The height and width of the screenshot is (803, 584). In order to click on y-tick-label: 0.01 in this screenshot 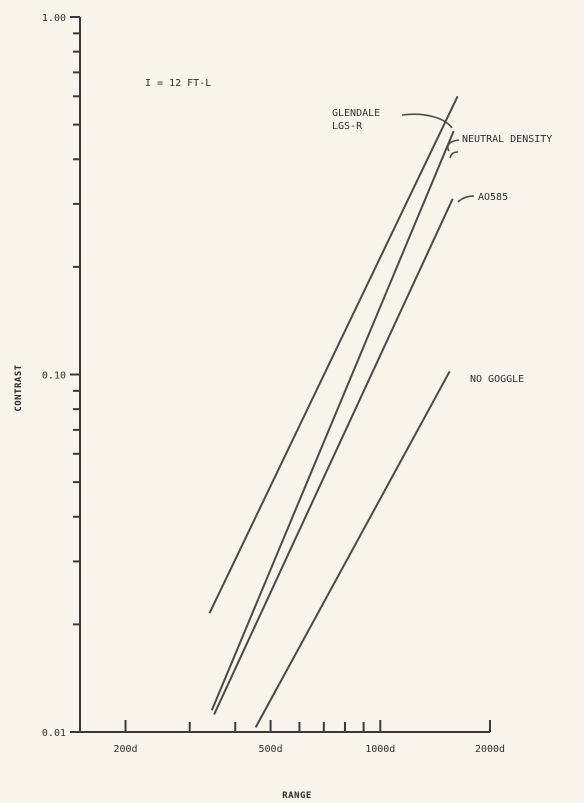, I will do `click(54, 733)`.